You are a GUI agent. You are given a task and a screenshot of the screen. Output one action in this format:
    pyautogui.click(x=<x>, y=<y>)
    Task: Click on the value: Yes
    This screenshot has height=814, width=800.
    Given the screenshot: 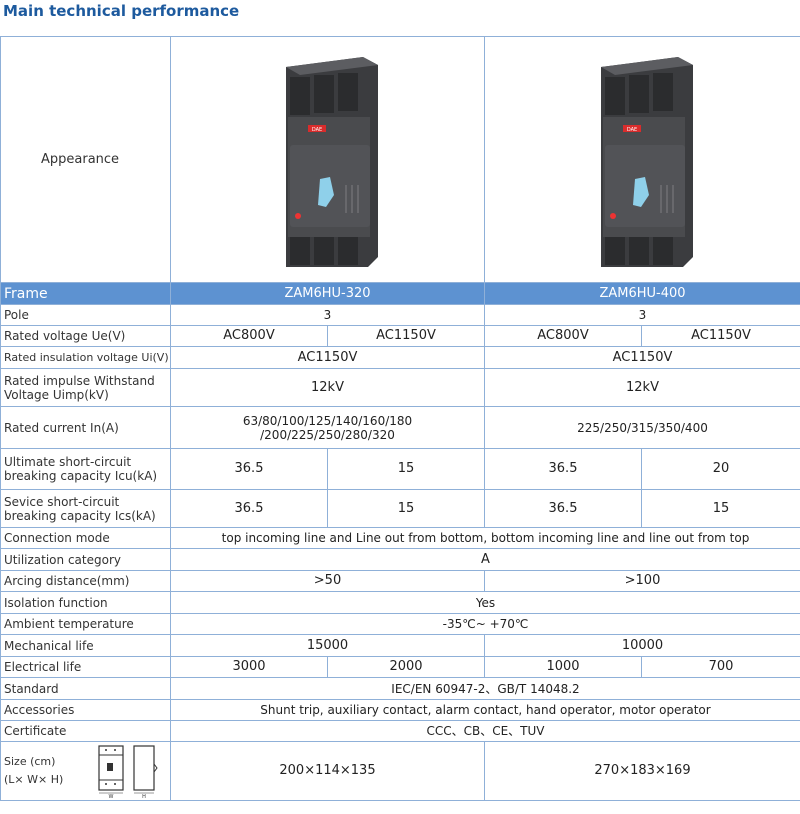 What is the action you would take?
    pyautogui.click(x=485, y=602)
    